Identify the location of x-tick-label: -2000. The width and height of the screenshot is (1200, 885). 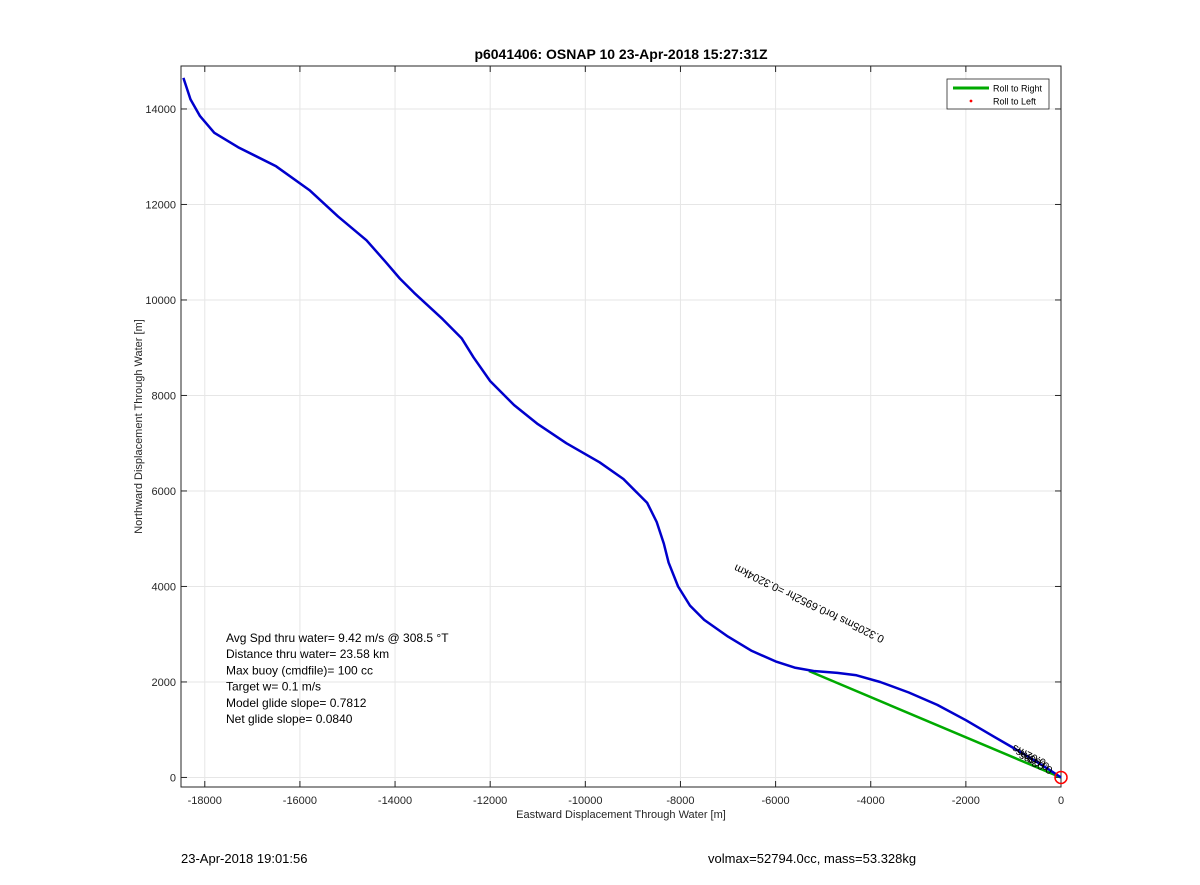
(966, 801).